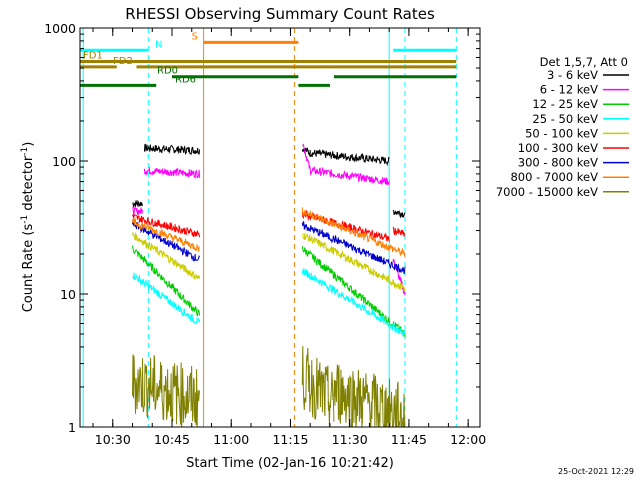 The image size is (640, 480). Describe the element at coordinates (167, 71) in the screenshot. I see `flag-label-rd0: RD0` at that location.